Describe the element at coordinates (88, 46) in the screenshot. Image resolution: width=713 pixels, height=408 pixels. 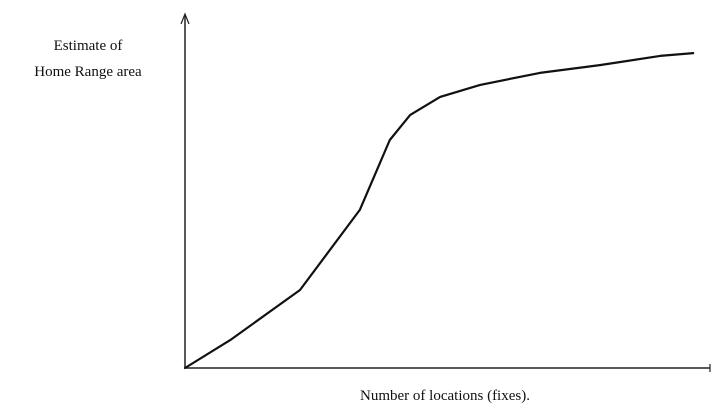
I see `y-axis-label: Estimate of` at that location.